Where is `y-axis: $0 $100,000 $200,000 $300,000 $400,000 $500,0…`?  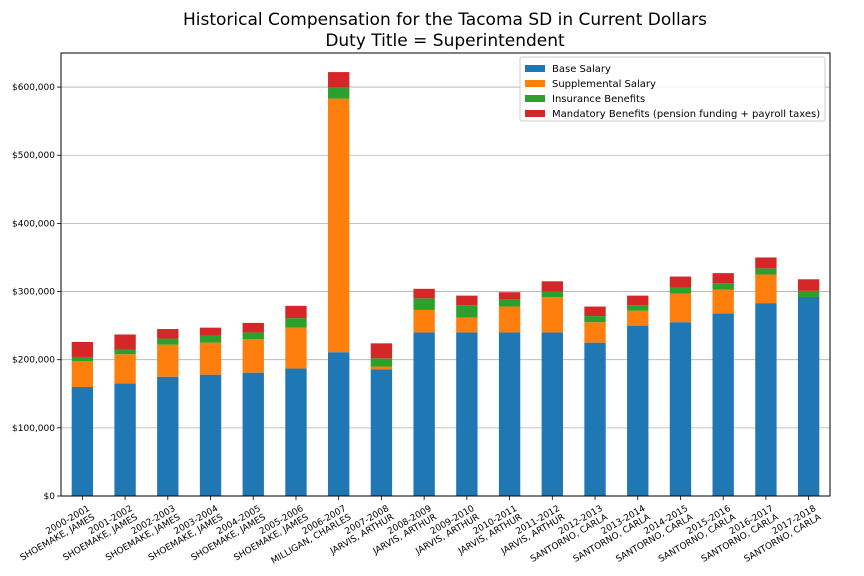 y-axis: $0 $100,000 $200,000 $300,000 $400,000 $500,0… is located at coordinates (36, 292).